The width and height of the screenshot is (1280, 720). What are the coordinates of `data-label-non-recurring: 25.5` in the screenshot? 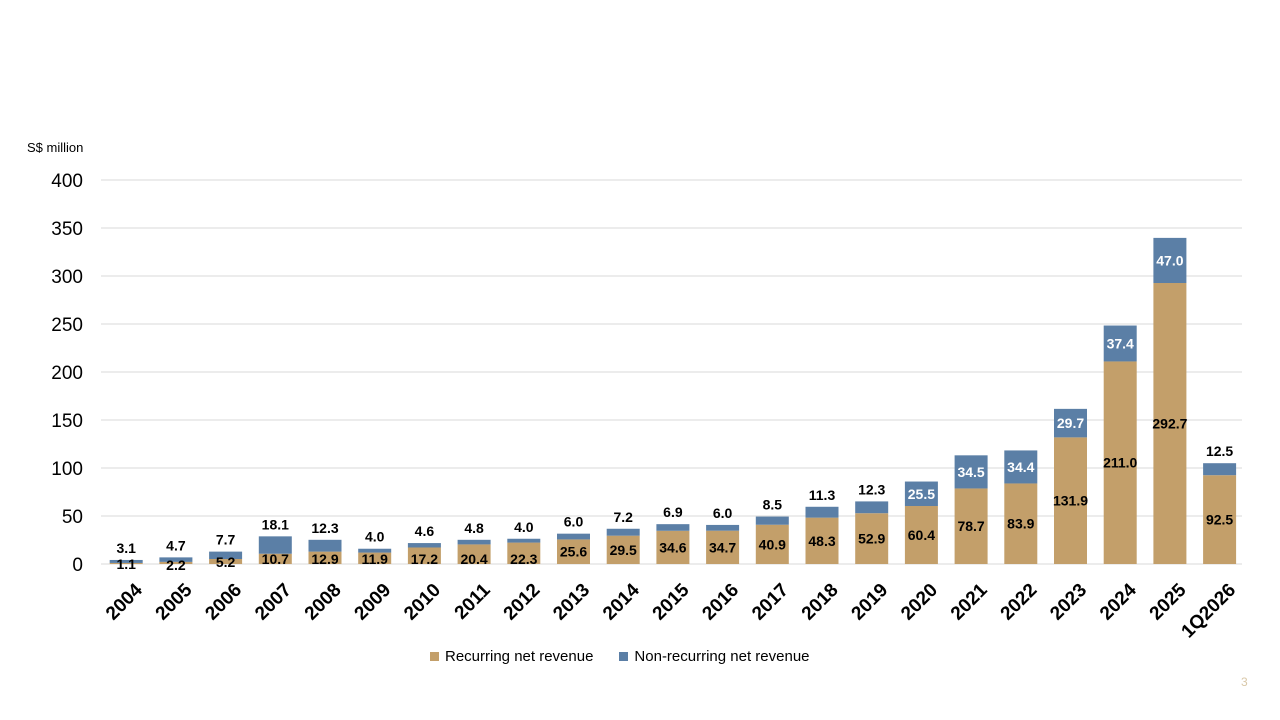 It's located at (921, 494).